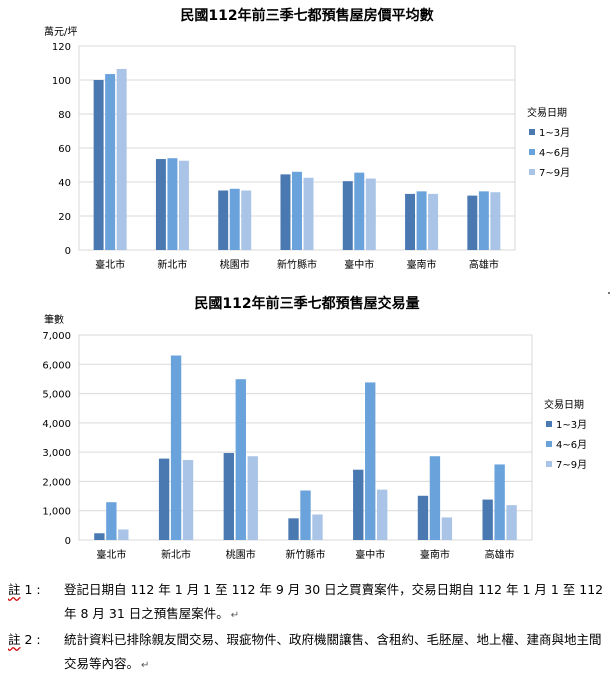 The width and height of the screenshot is (614, 678). Describe the element at coordinates (111, 554) in the screenshot. I see `x-tick-label: 臺北市` at that location.